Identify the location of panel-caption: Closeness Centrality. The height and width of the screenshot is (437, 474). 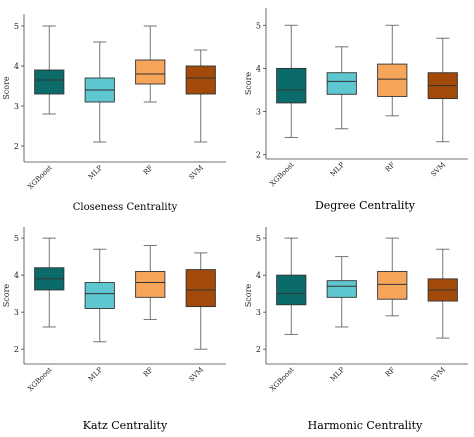
(125, 207).